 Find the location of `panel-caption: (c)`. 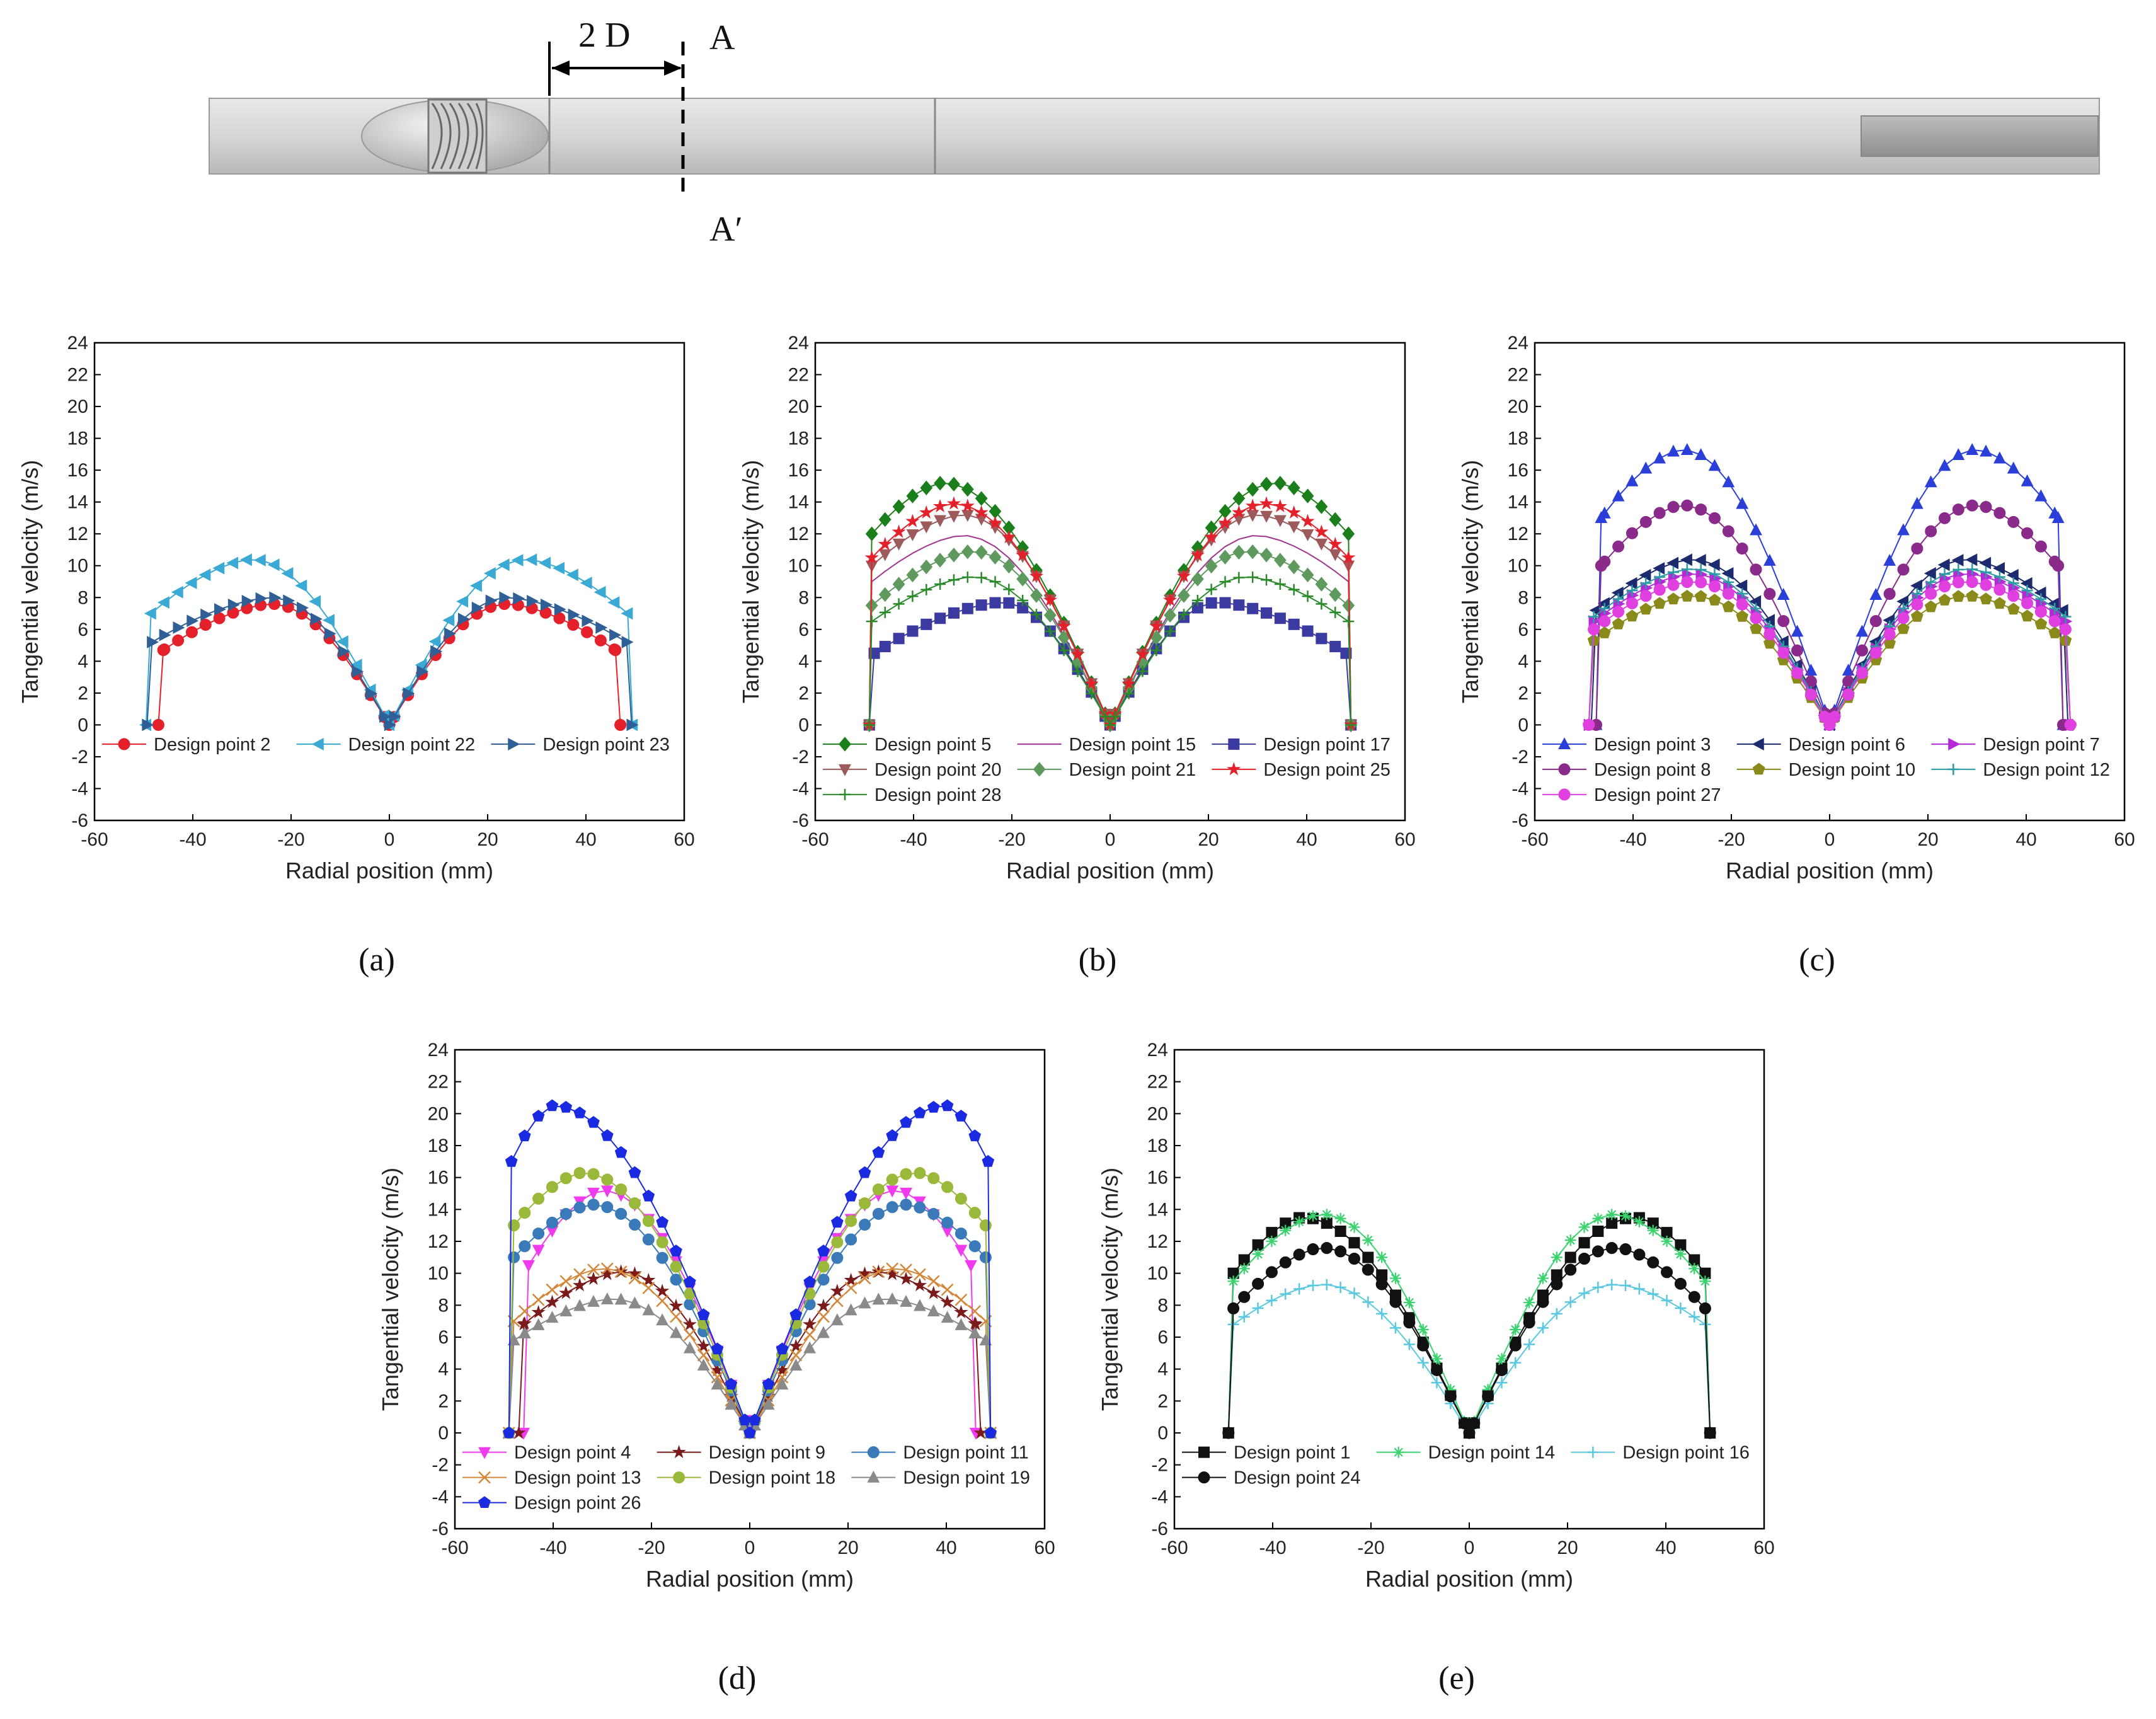

panel-caption: (c) is located at coordinates (1817, 960).